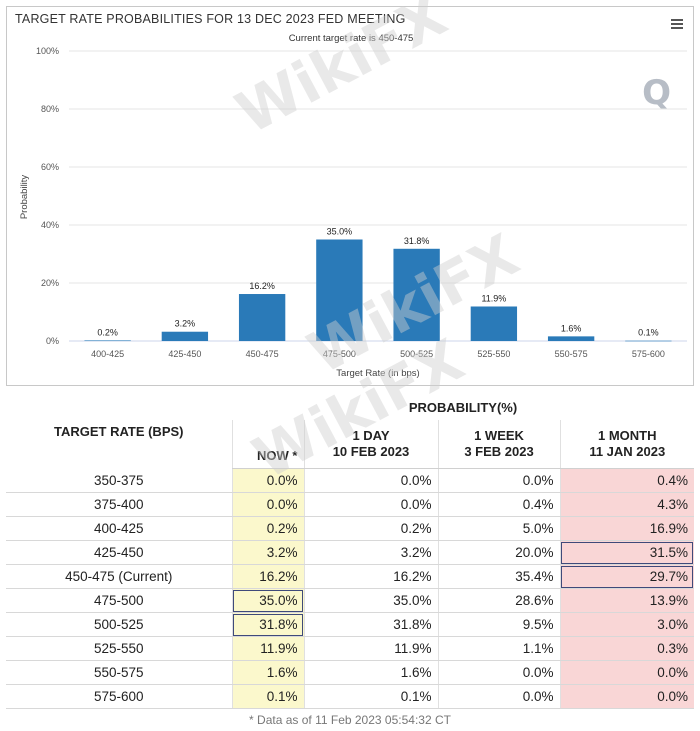  I want to click on col-header-1-week-line2: 3 FEB 2023, so click(499, 452).